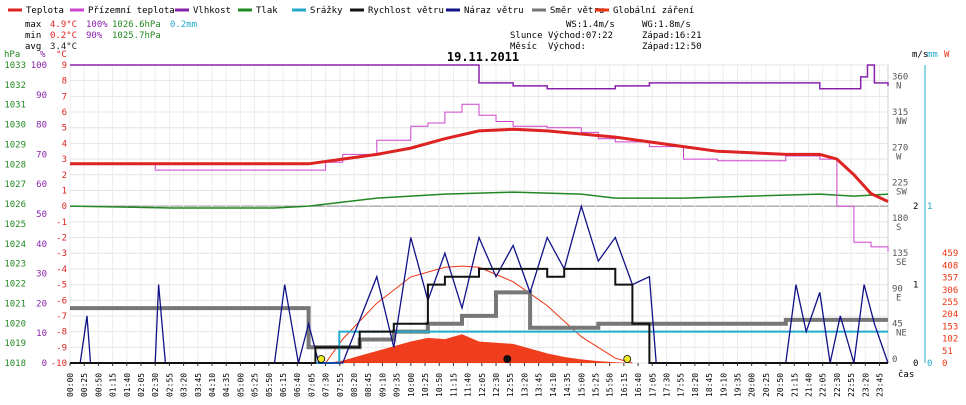  I want to click on tick-radiation: 51, so click(947, 352).